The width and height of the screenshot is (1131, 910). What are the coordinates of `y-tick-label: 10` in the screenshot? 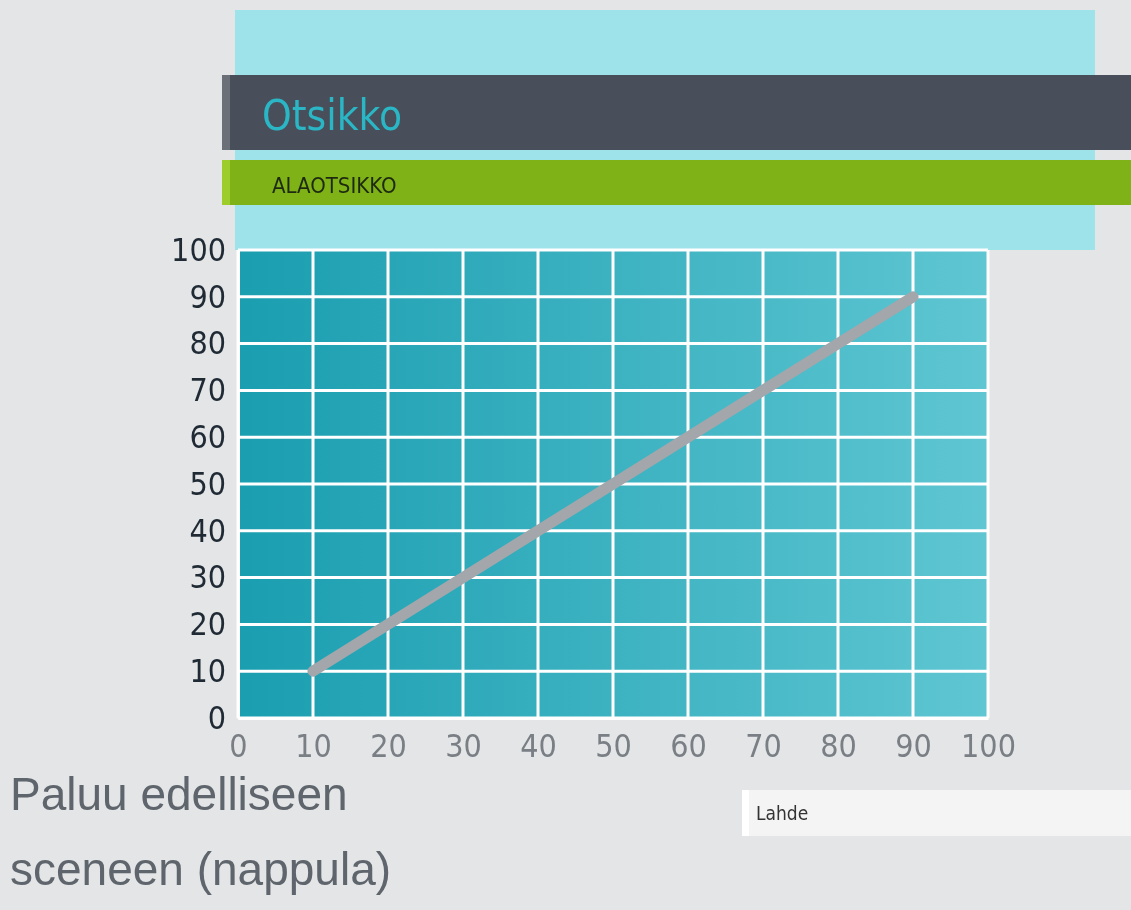 It's located at (207, 670).